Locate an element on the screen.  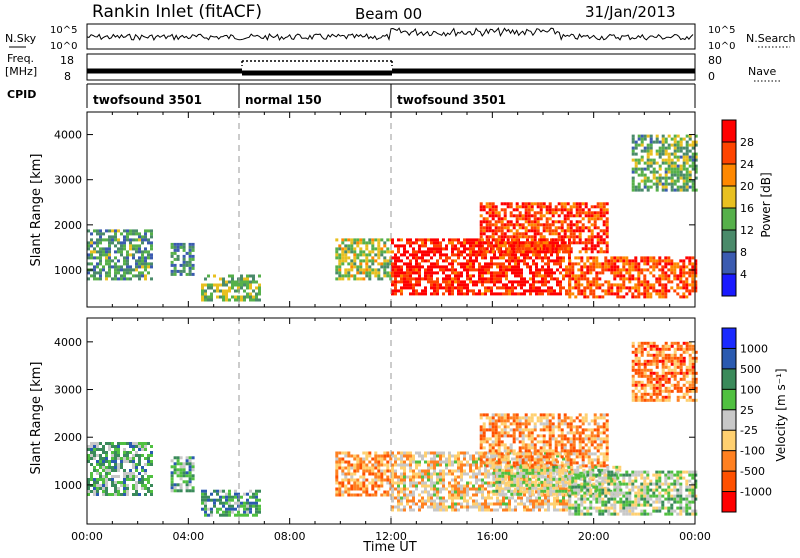
freq-unit: [MHz] is located at coordinates (21, 71).